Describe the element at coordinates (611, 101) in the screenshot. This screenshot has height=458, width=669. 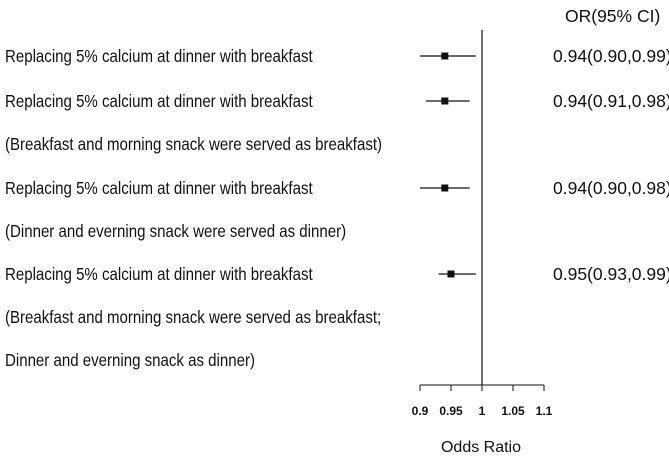
I see `or-ci-value: 0.94(0.91,0.98)` at that location.